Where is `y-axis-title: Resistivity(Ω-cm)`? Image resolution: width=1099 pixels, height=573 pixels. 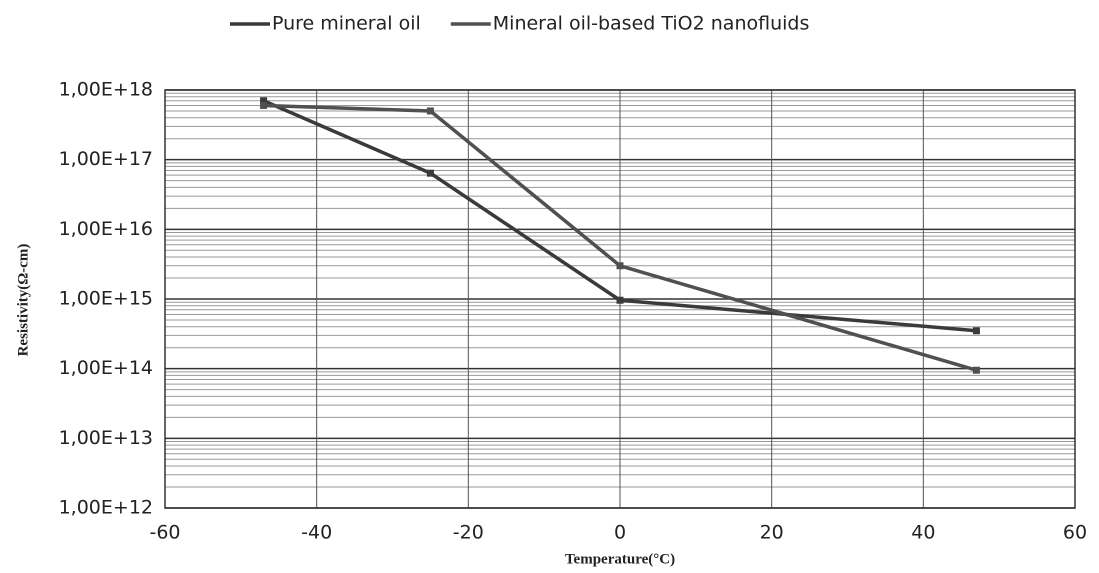 y-axis-title: Resistivity(Ω-cm) is located at coordinates (23, 300).